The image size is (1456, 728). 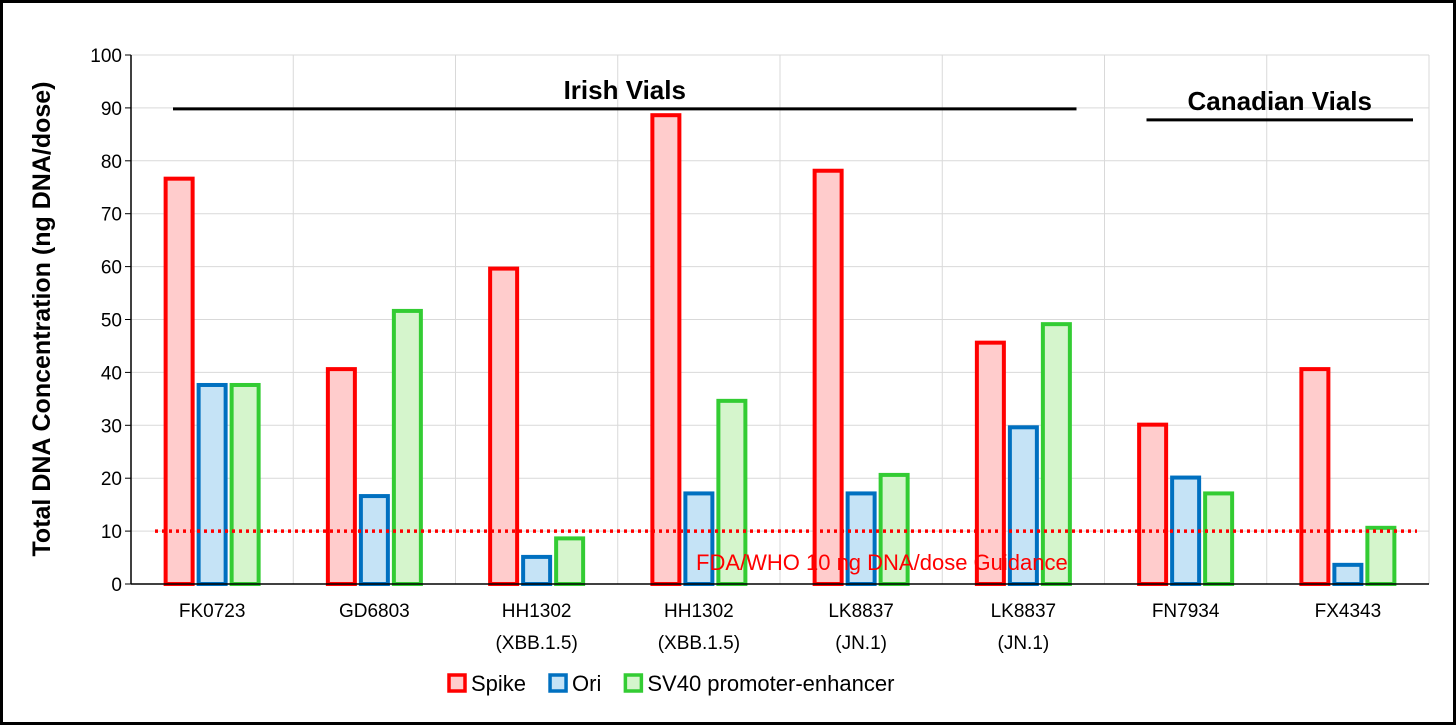 I want to click on y-tick-label: 40, so click(x=111, y=373).